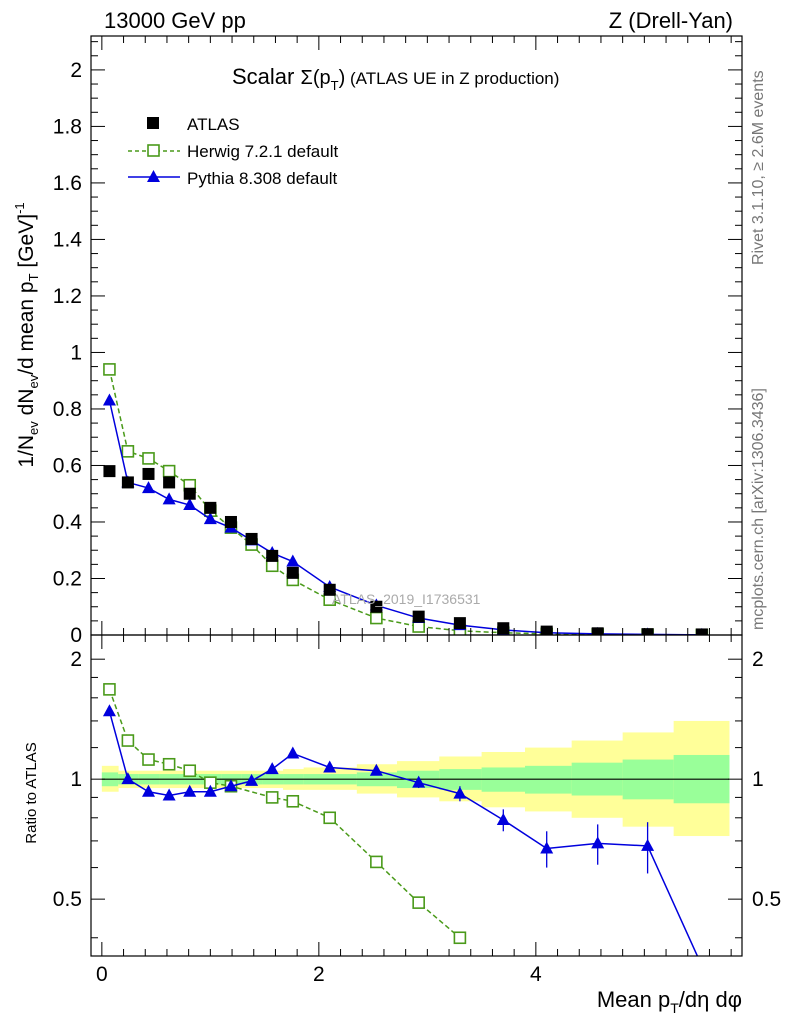 The height and width of the screenshot is (1024, 786). What do you see at coordinates (26, 334) in the screenshot?
I see `main-y-axis-label: 1/Nev dNev/d mean pT [GeV]-1` at bounding box center [26, 334].